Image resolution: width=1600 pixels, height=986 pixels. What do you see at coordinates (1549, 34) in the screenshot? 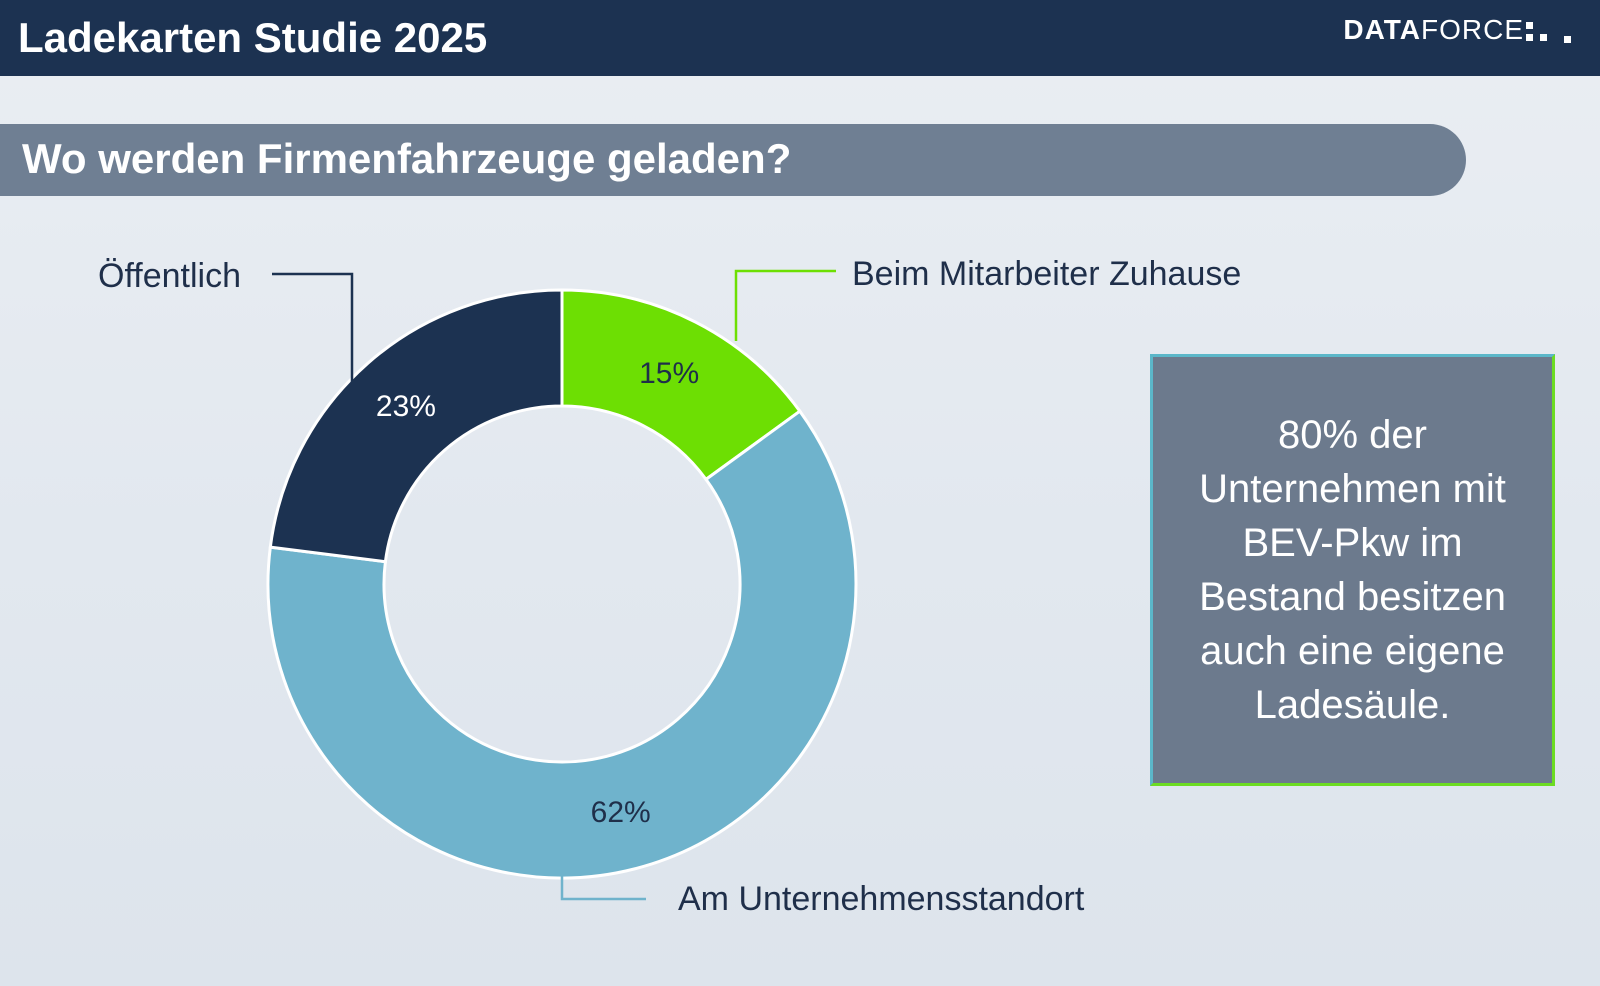
I see `logo-dots-icon` at bounding box center [1549, 34].